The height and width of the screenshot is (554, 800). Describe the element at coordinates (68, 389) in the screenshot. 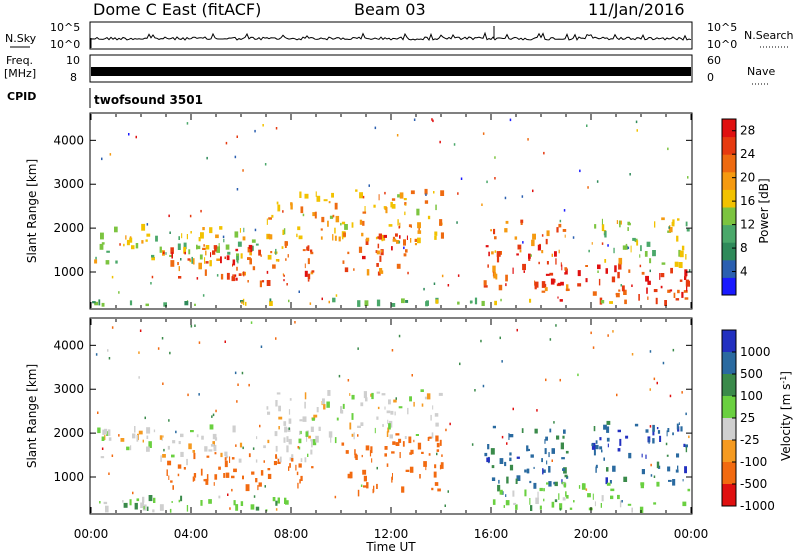

I see `y-tick-label: 3000` at that location.